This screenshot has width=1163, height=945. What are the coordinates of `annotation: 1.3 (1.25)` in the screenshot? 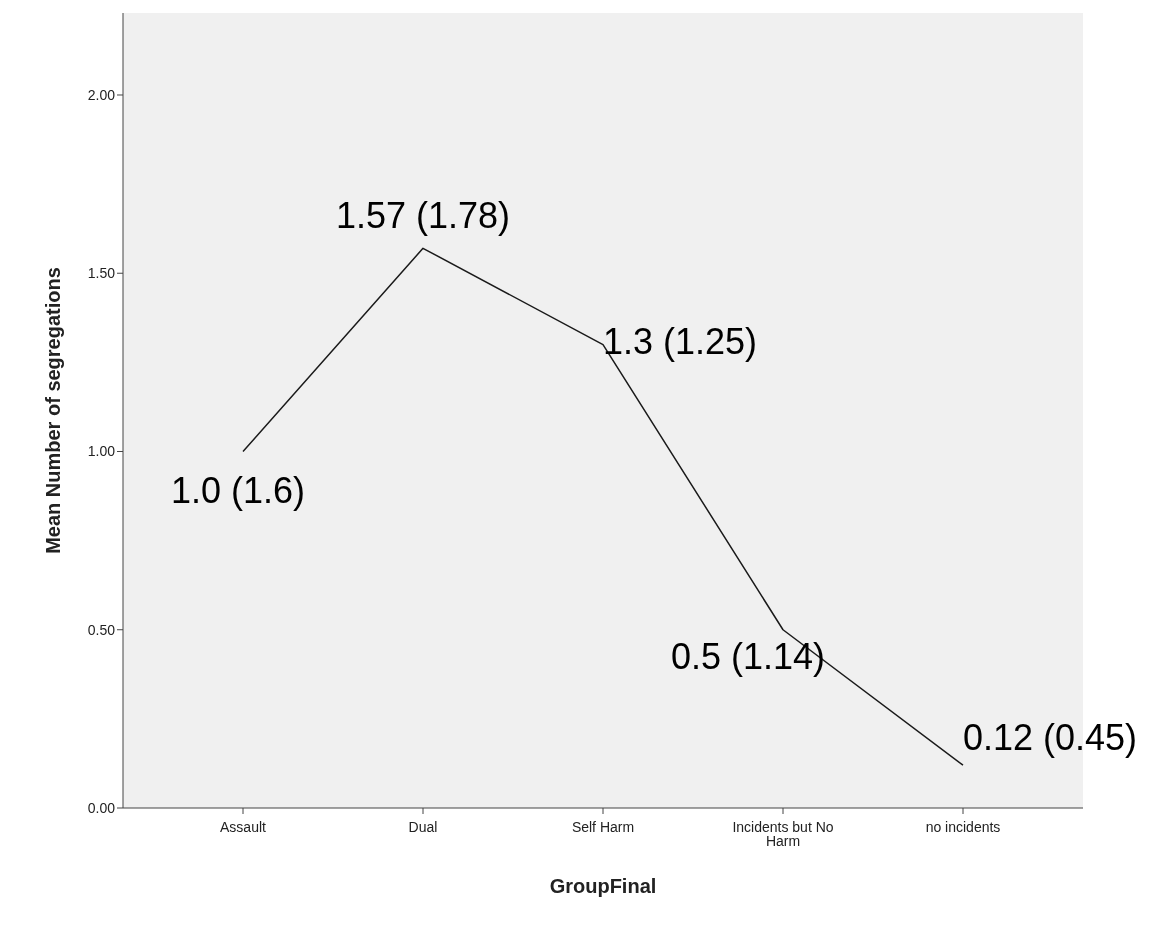 It's located at (680, 342).